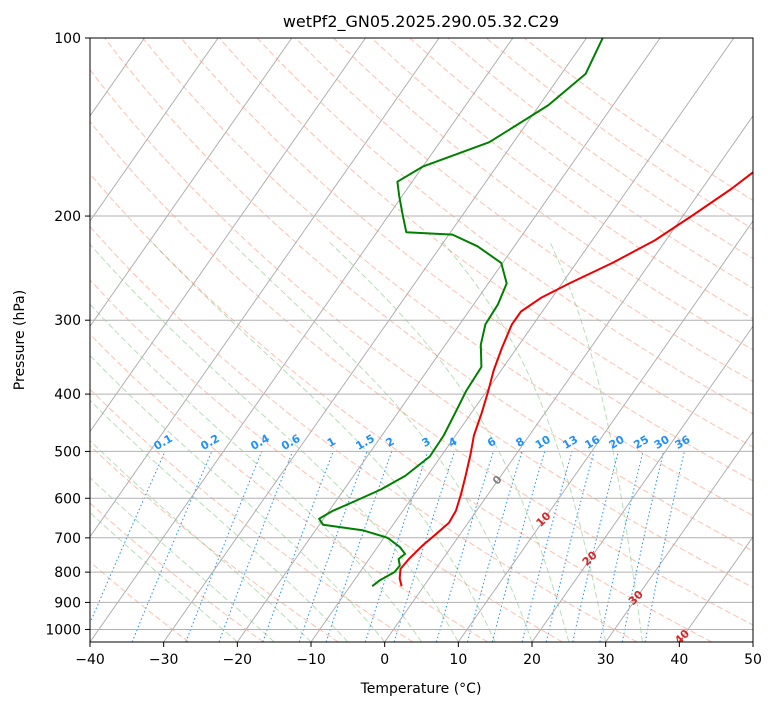 This screenshot has height=708, width=775. I want to click on mixing-ratio-label: 1.5, so click(365, 442).